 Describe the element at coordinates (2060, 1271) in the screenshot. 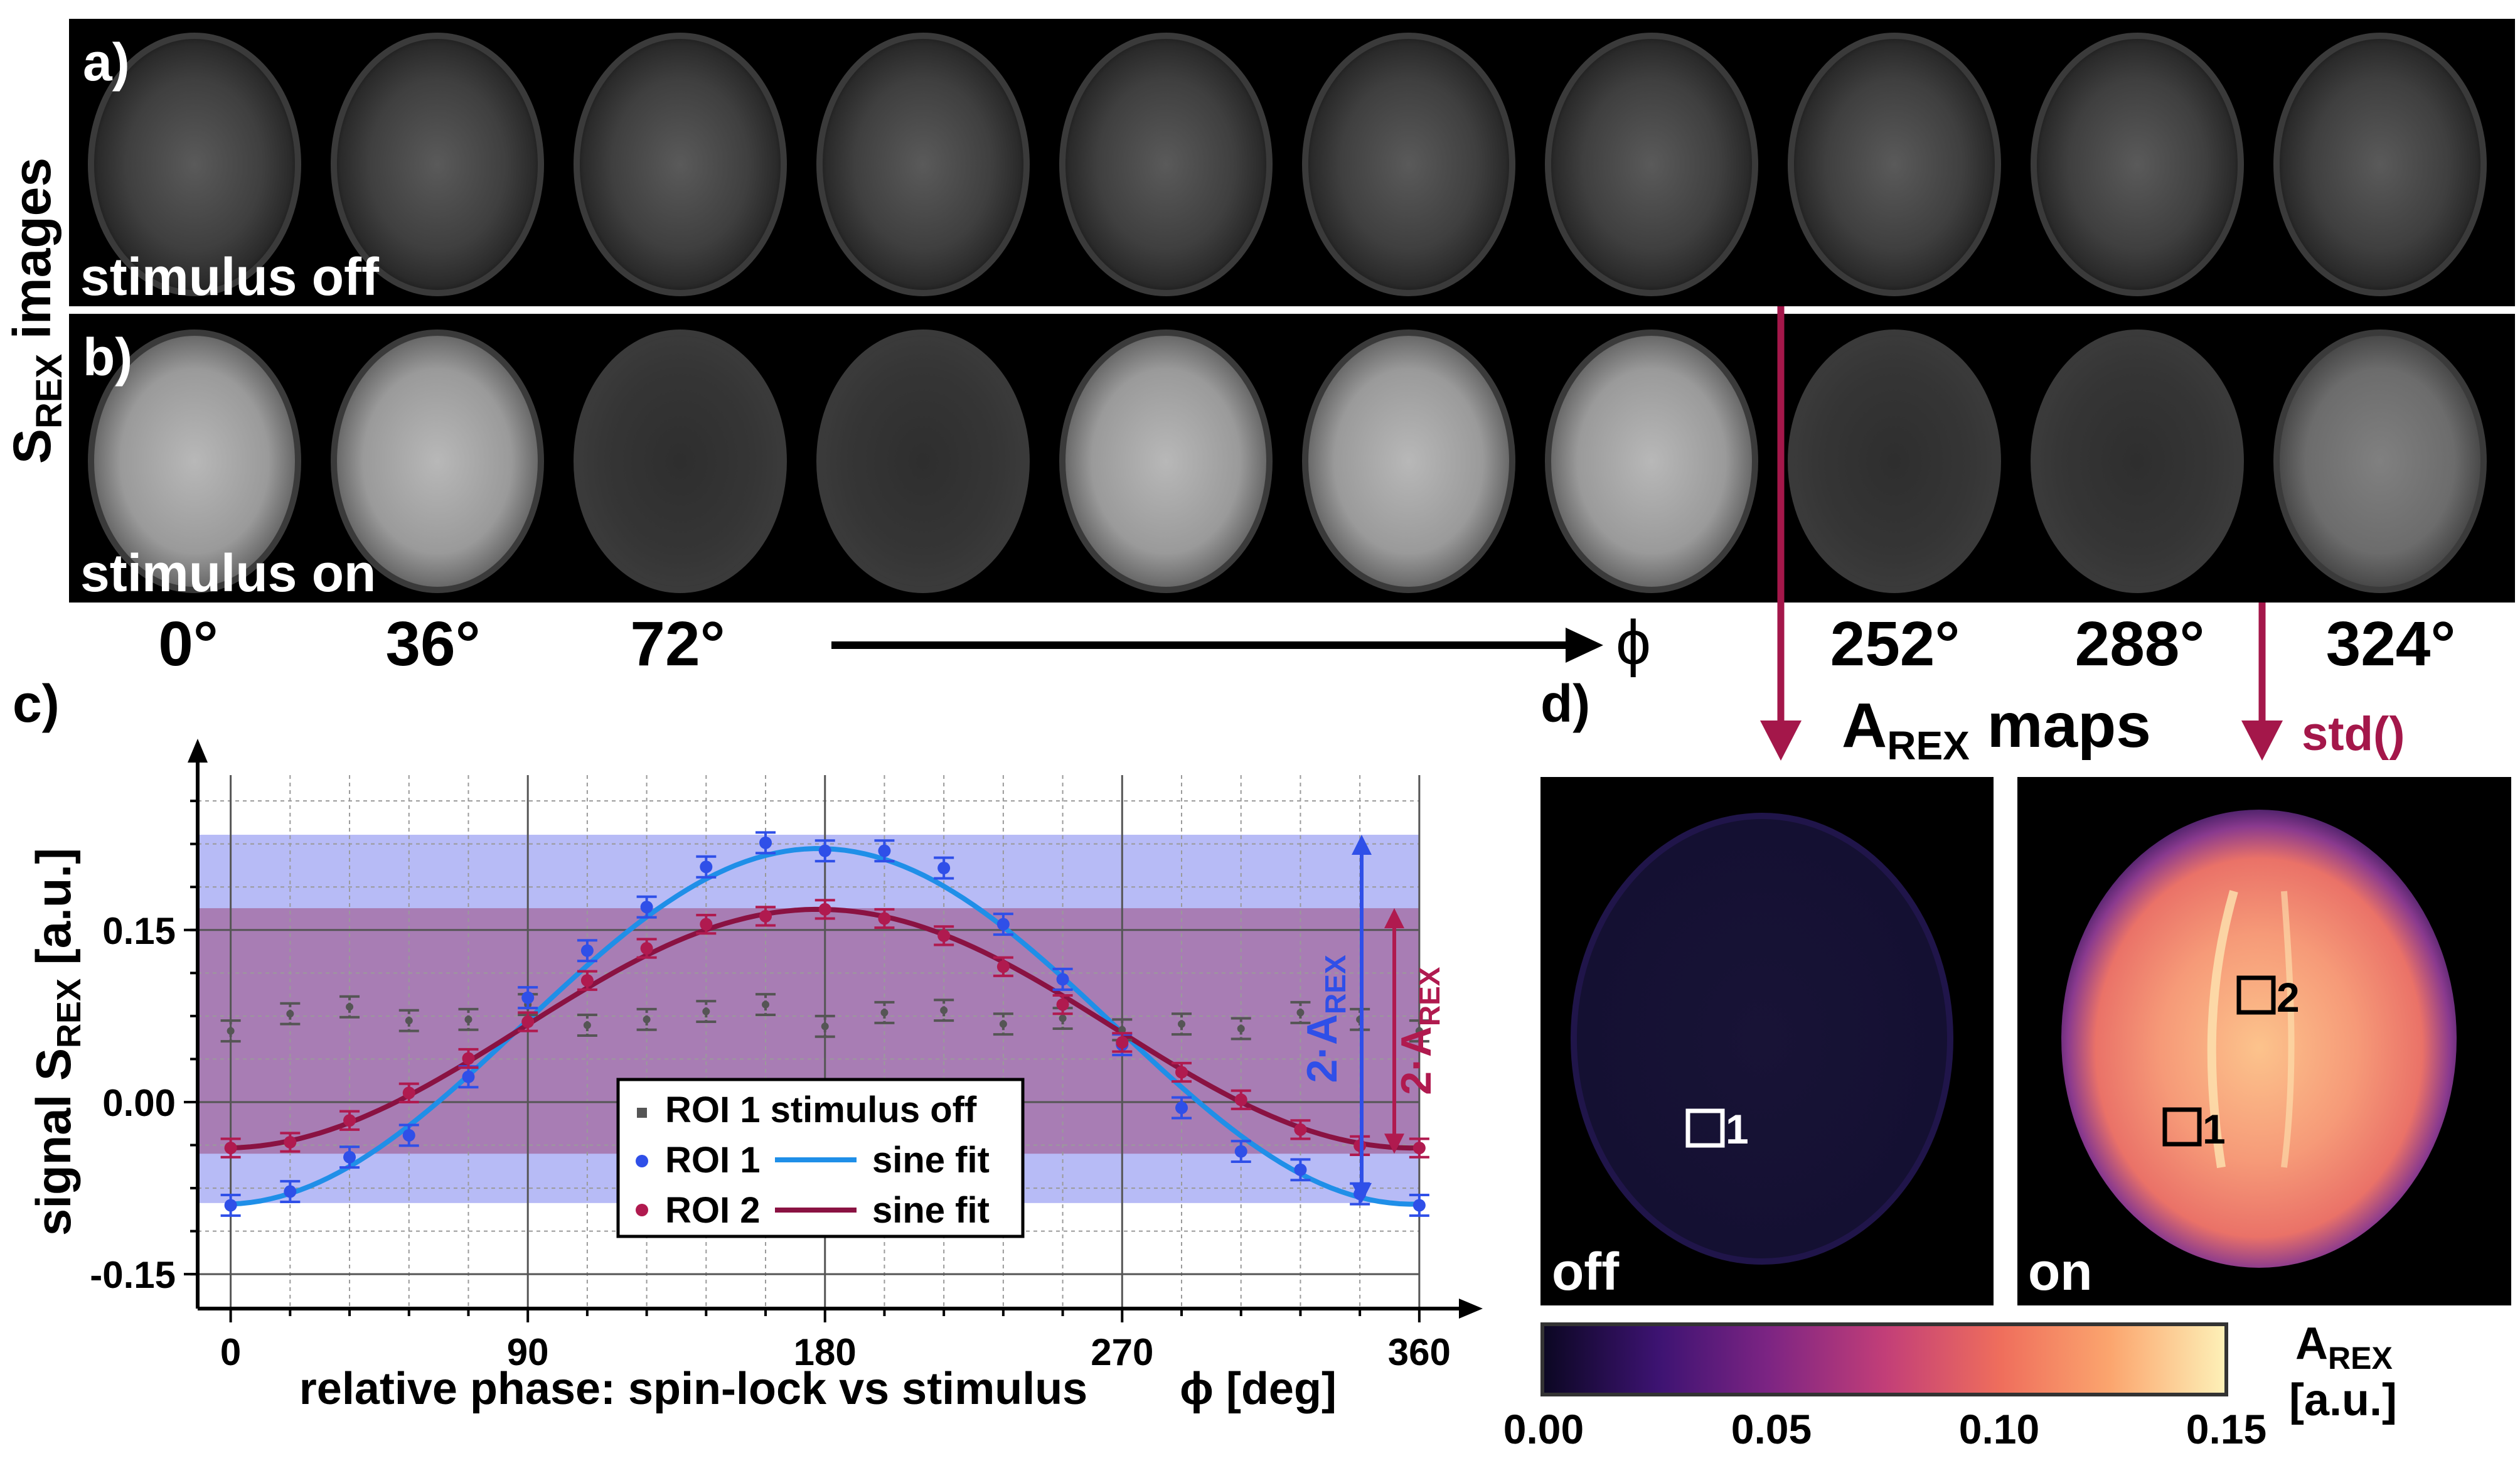

I see `map-on-label: on` at that location.